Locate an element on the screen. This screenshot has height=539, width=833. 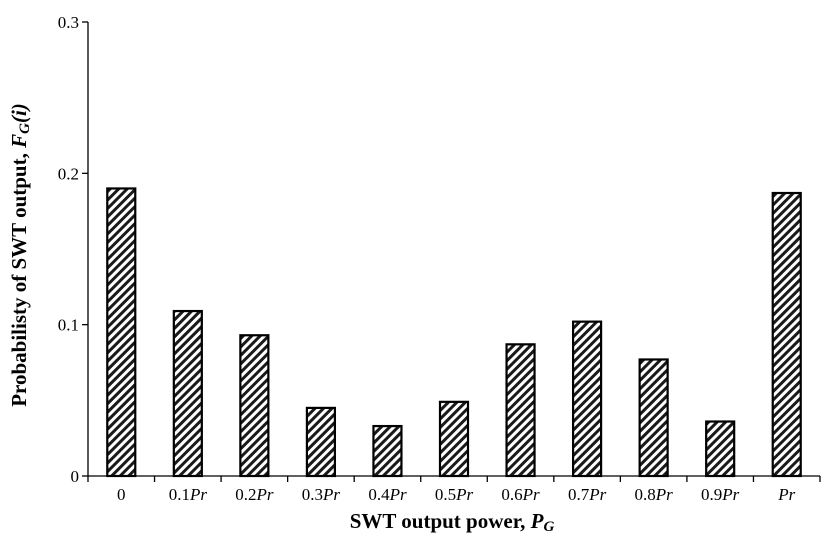
x-tick-label-4-number: 0.4 is located at coordinates (379, 494).